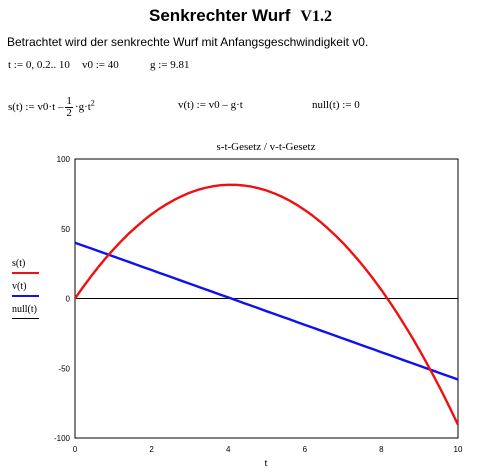 Image resolution: width=481 pixels, height=468 pixels. What do you see at coordinates (100, 65) in the screenshot?
I see `definition-v0: v0 := 40` at bounding box center [100, 65].